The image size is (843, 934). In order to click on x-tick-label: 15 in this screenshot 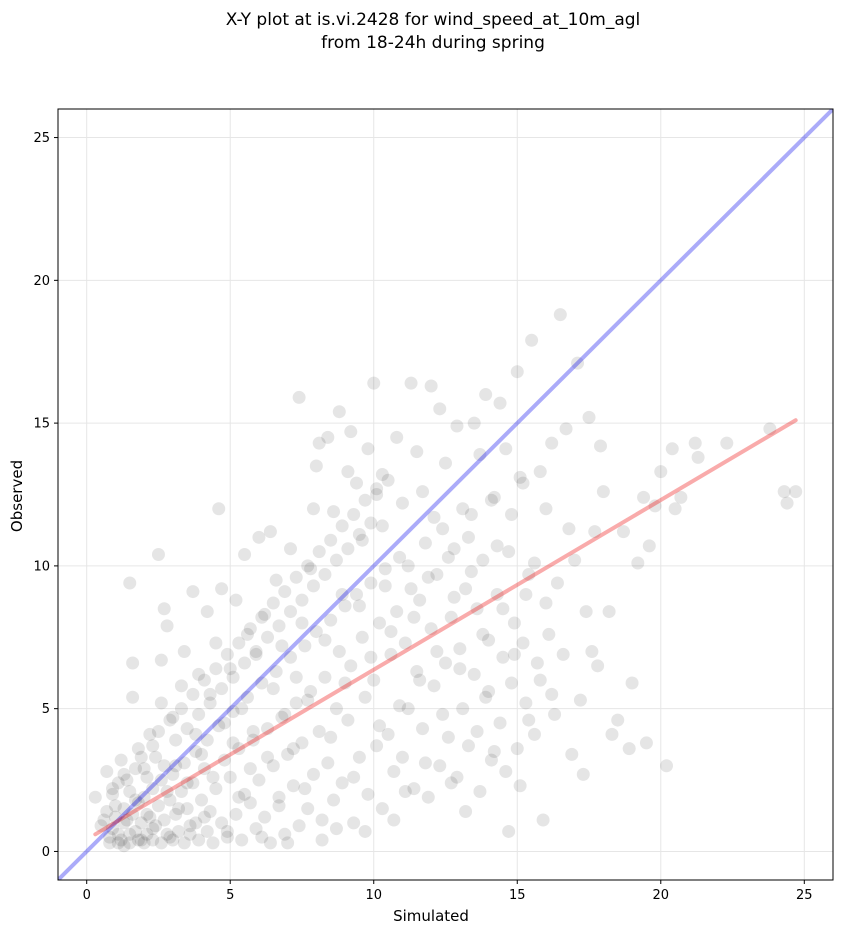, I will do `click(517, 895)`.